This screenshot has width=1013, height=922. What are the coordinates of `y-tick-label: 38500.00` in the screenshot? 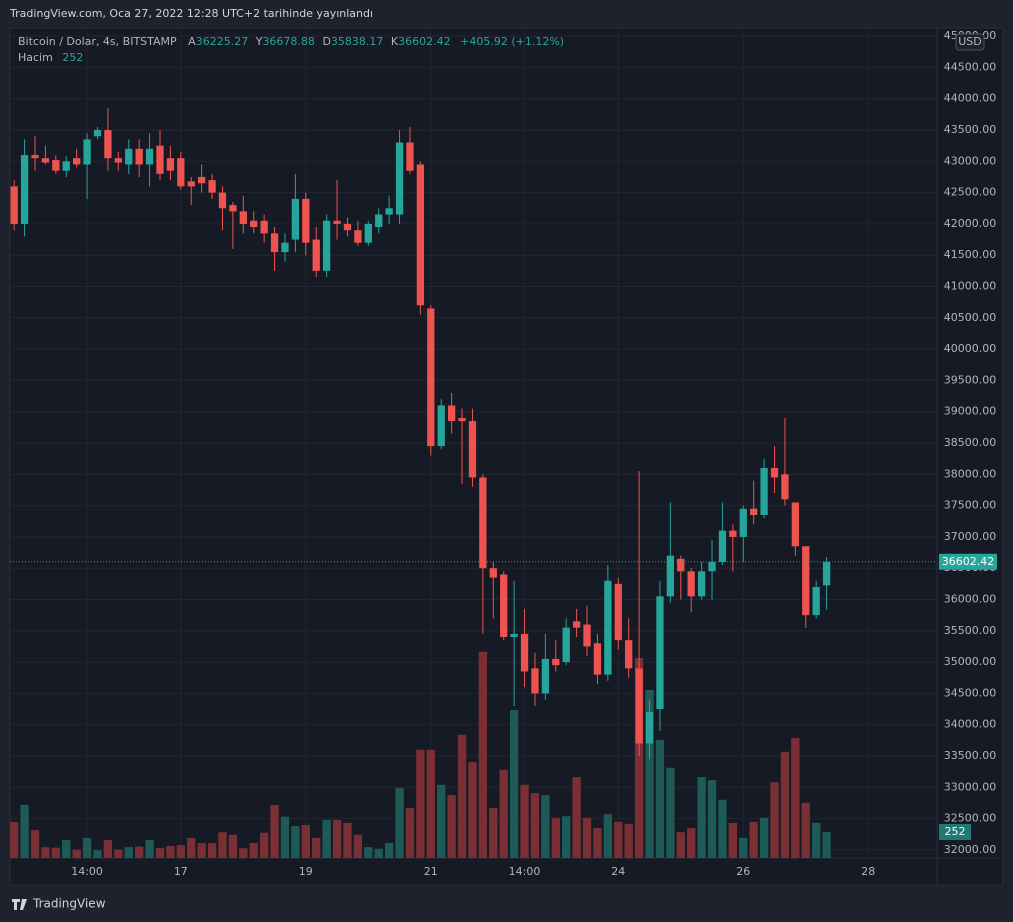 It's located at (970, 442).